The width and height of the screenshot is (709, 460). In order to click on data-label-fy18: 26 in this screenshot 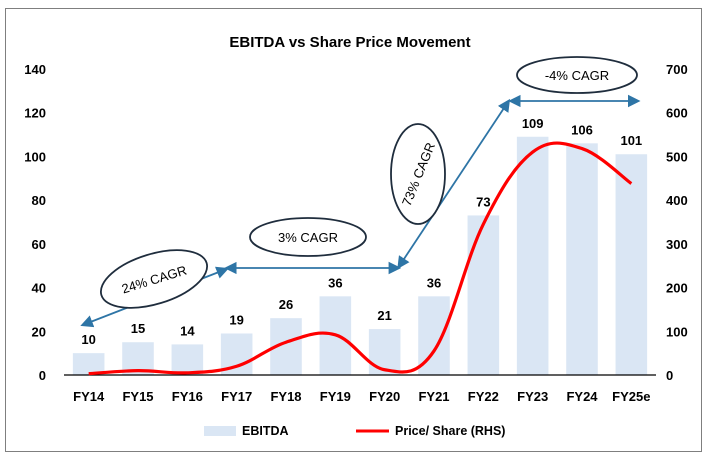, I will do `click(286, 304)`.